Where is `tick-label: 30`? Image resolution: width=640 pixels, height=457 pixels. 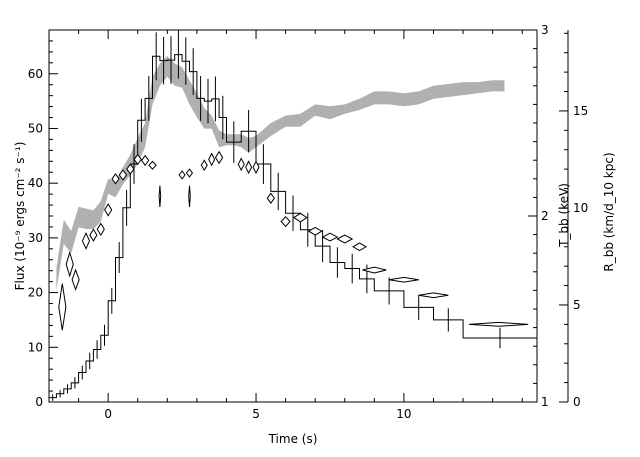 tick-label: 30 is located at coordinates (35, 238).